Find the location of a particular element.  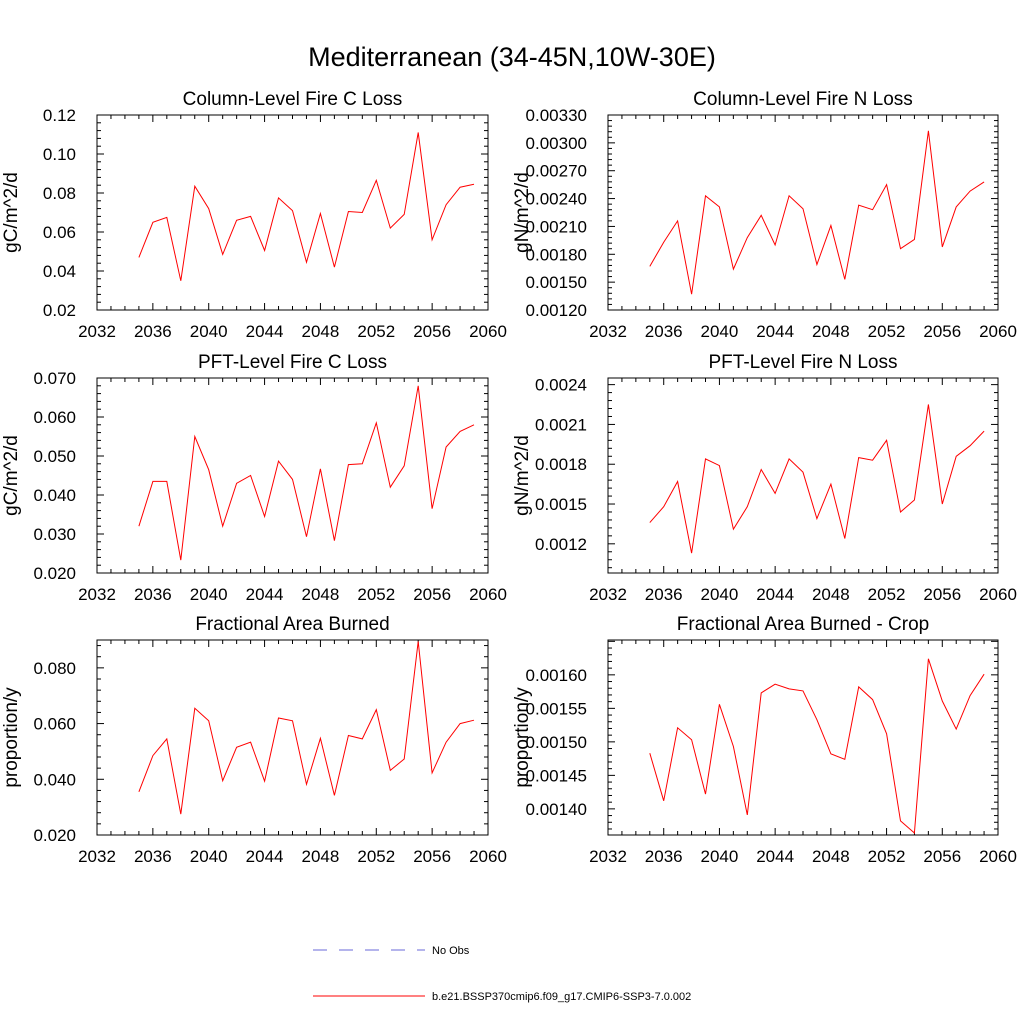

y-tick-label: 0.0015 is located at coordinates (561, 504).